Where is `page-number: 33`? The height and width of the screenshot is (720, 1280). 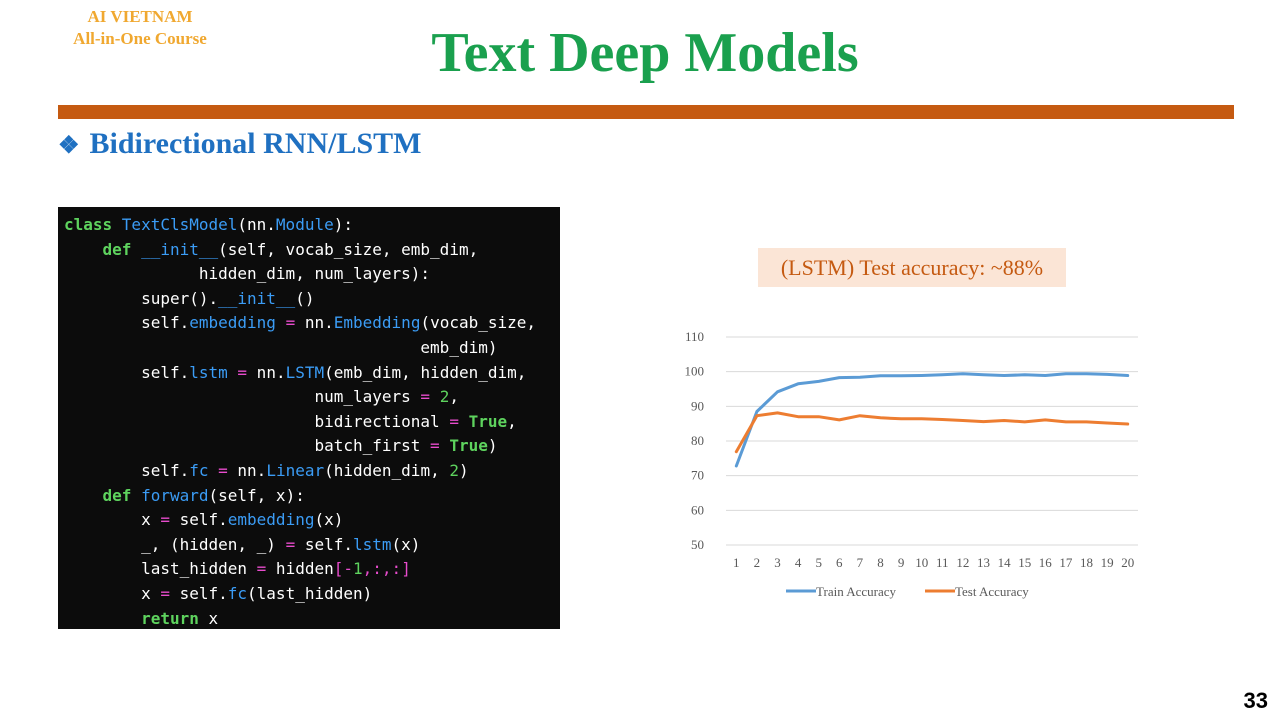 page-number: 33 is located at coordinates (1255, 700).